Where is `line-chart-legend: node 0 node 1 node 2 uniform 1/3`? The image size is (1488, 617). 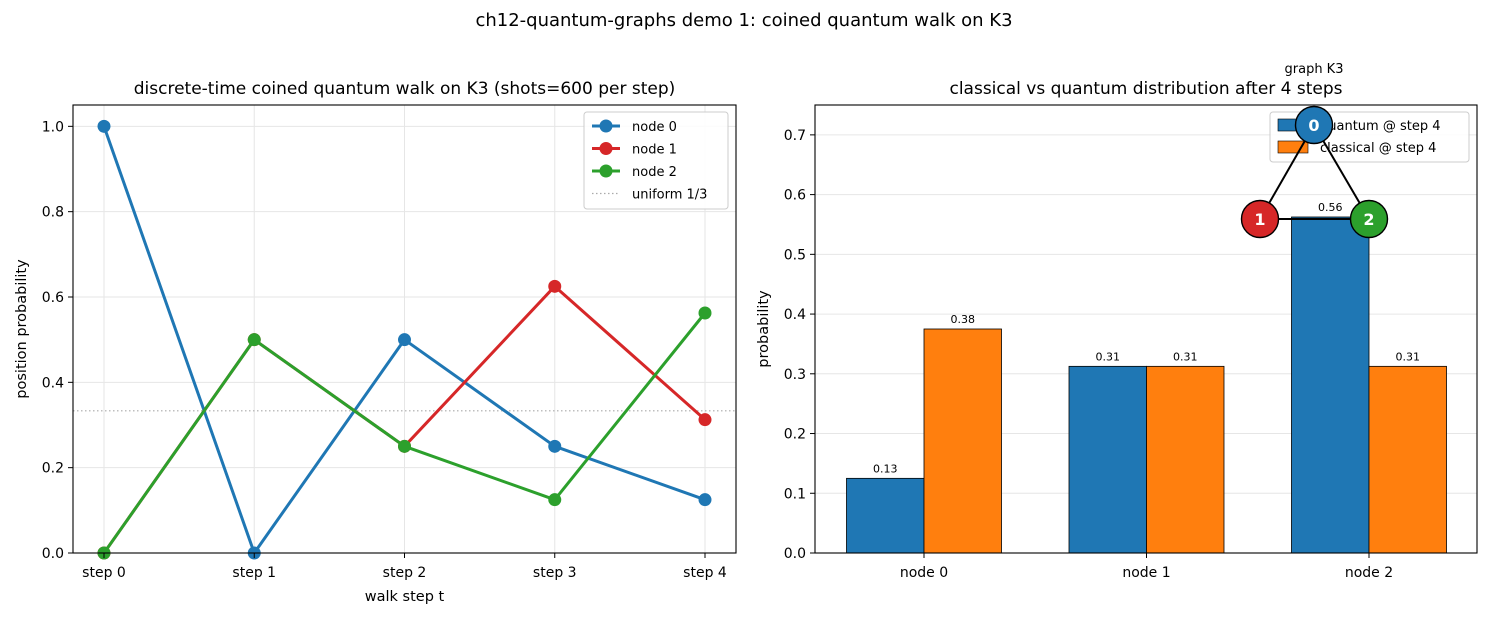
line-chart-legend: node 0 node 1 node 2 uniform 1/3 is located at coordinates (656, 160).